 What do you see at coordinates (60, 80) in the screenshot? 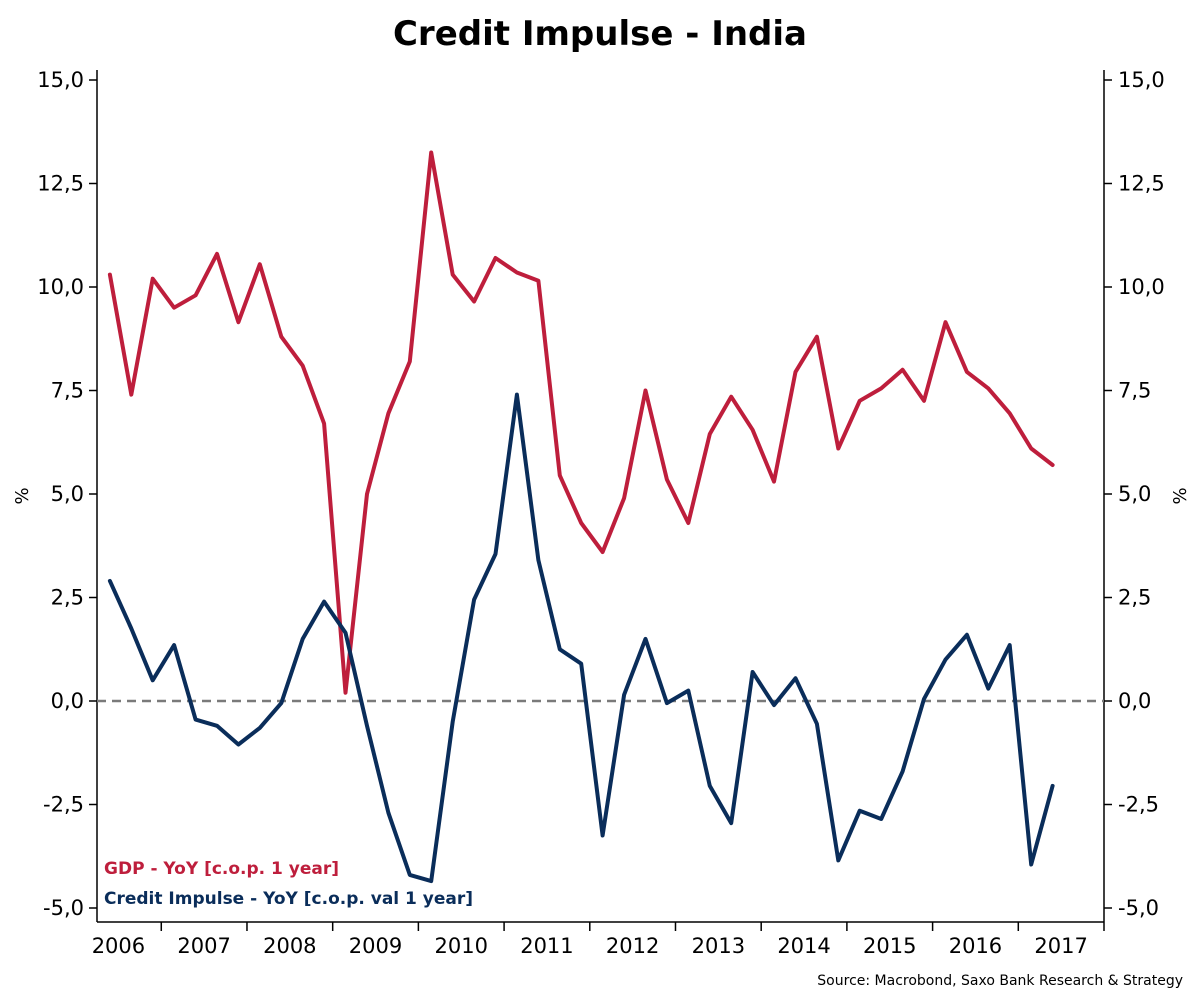
I see `left-y-tick-label: 15,0` at bounding box center [60, 80].